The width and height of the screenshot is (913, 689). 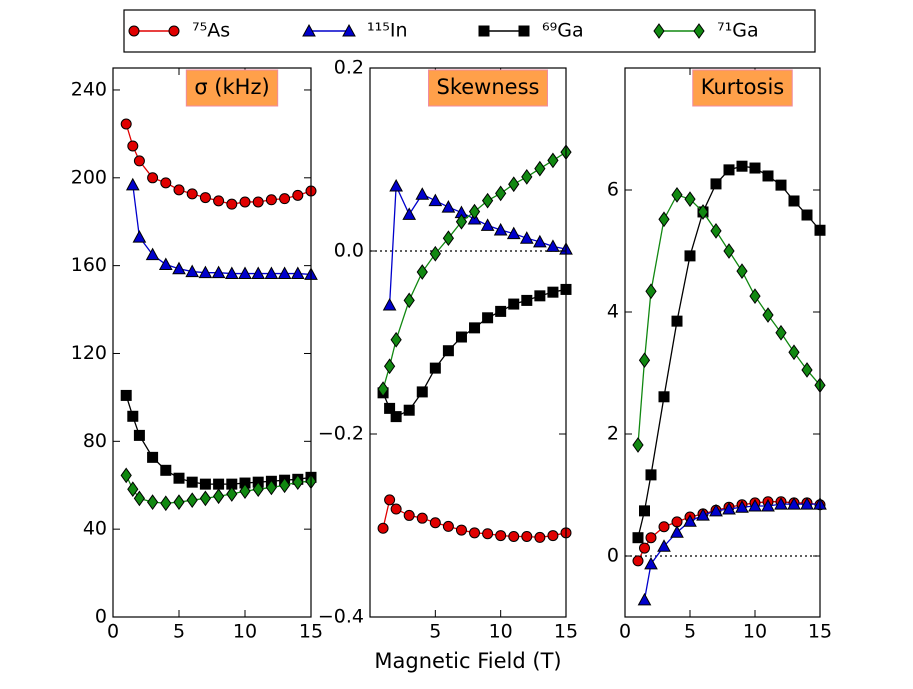 What do you see at coordinates (341, 434) in the screenshot?
I see `y-tick-label: −0.2` at bounding box center [341, 434].